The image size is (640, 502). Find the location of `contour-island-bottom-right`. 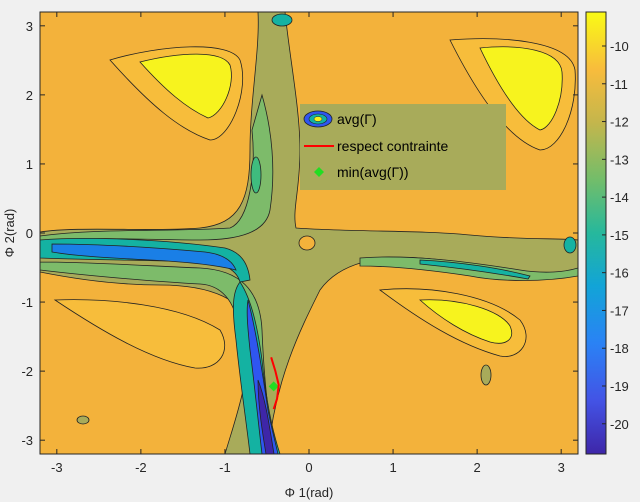

contour-island-bottom-right is located at coordinates (486, 375).